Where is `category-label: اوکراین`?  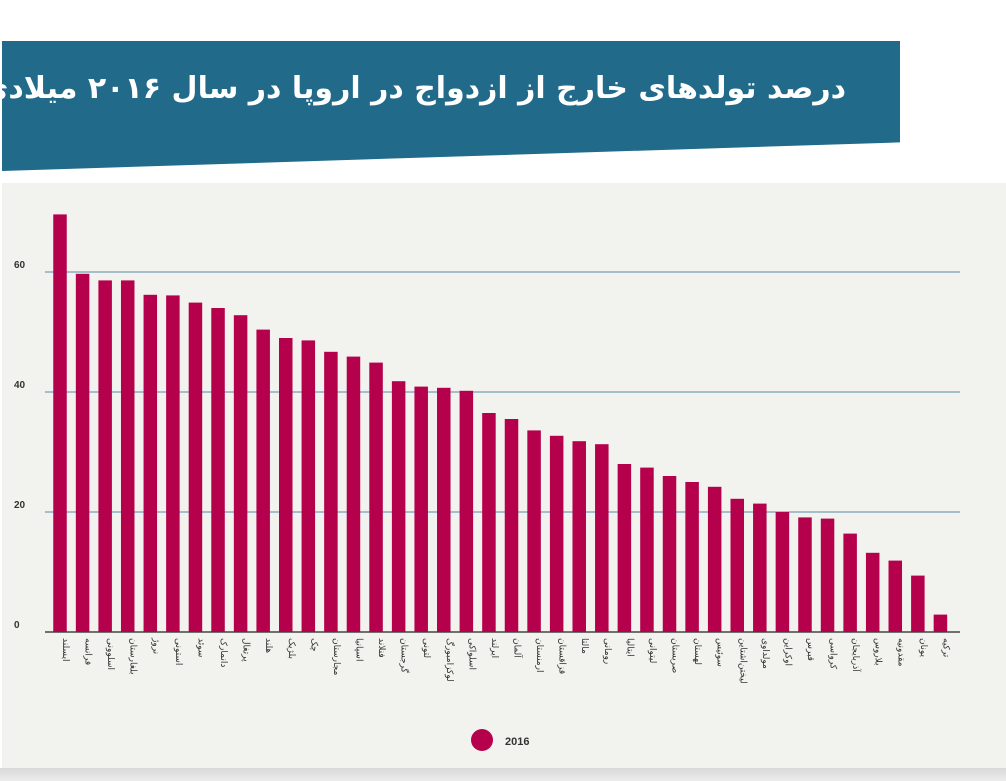 category-label: اوکراین is located at coordinates (787, 652).